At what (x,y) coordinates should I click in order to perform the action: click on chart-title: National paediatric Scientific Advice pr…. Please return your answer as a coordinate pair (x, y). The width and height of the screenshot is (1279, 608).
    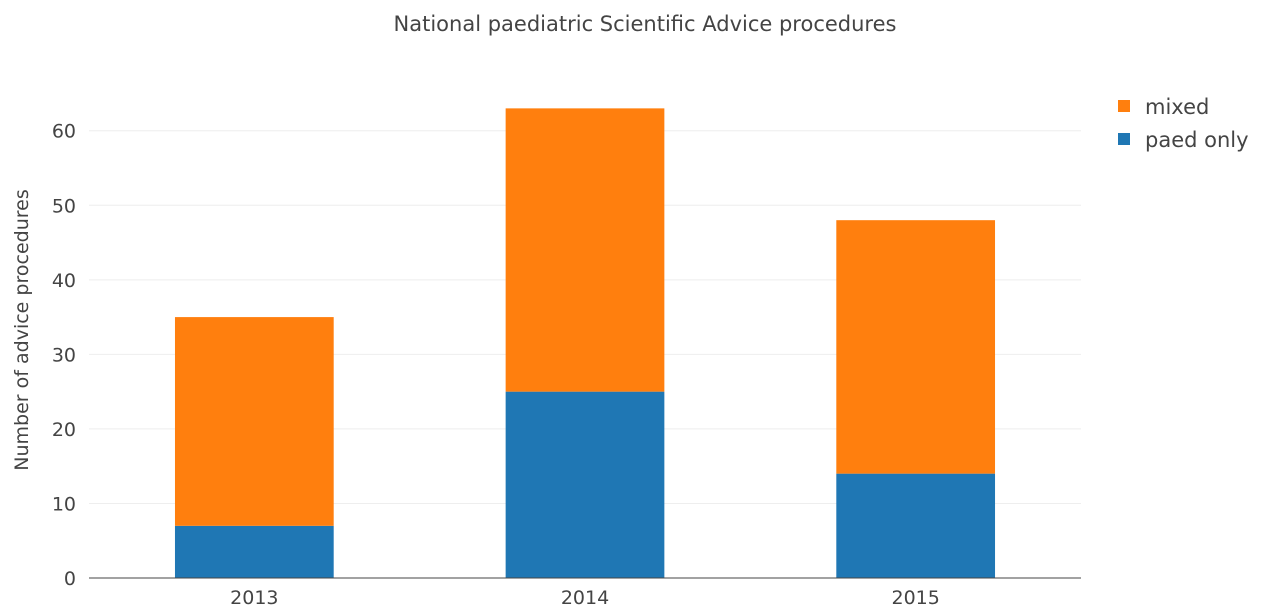
    Looking at the image, I should click on (645, 24).